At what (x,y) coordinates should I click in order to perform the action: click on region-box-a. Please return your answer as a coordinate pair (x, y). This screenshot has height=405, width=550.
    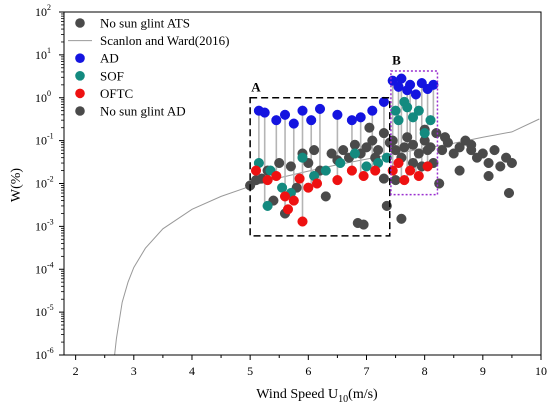
    Looking at the image, I should click on (320, 167).